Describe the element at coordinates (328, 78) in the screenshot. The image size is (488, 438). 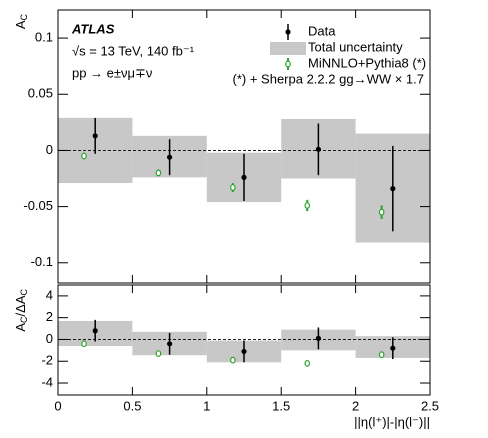
I see `annotation: (*) + Sherpa 2.2.2 gg→WW × 1.7` at that location.